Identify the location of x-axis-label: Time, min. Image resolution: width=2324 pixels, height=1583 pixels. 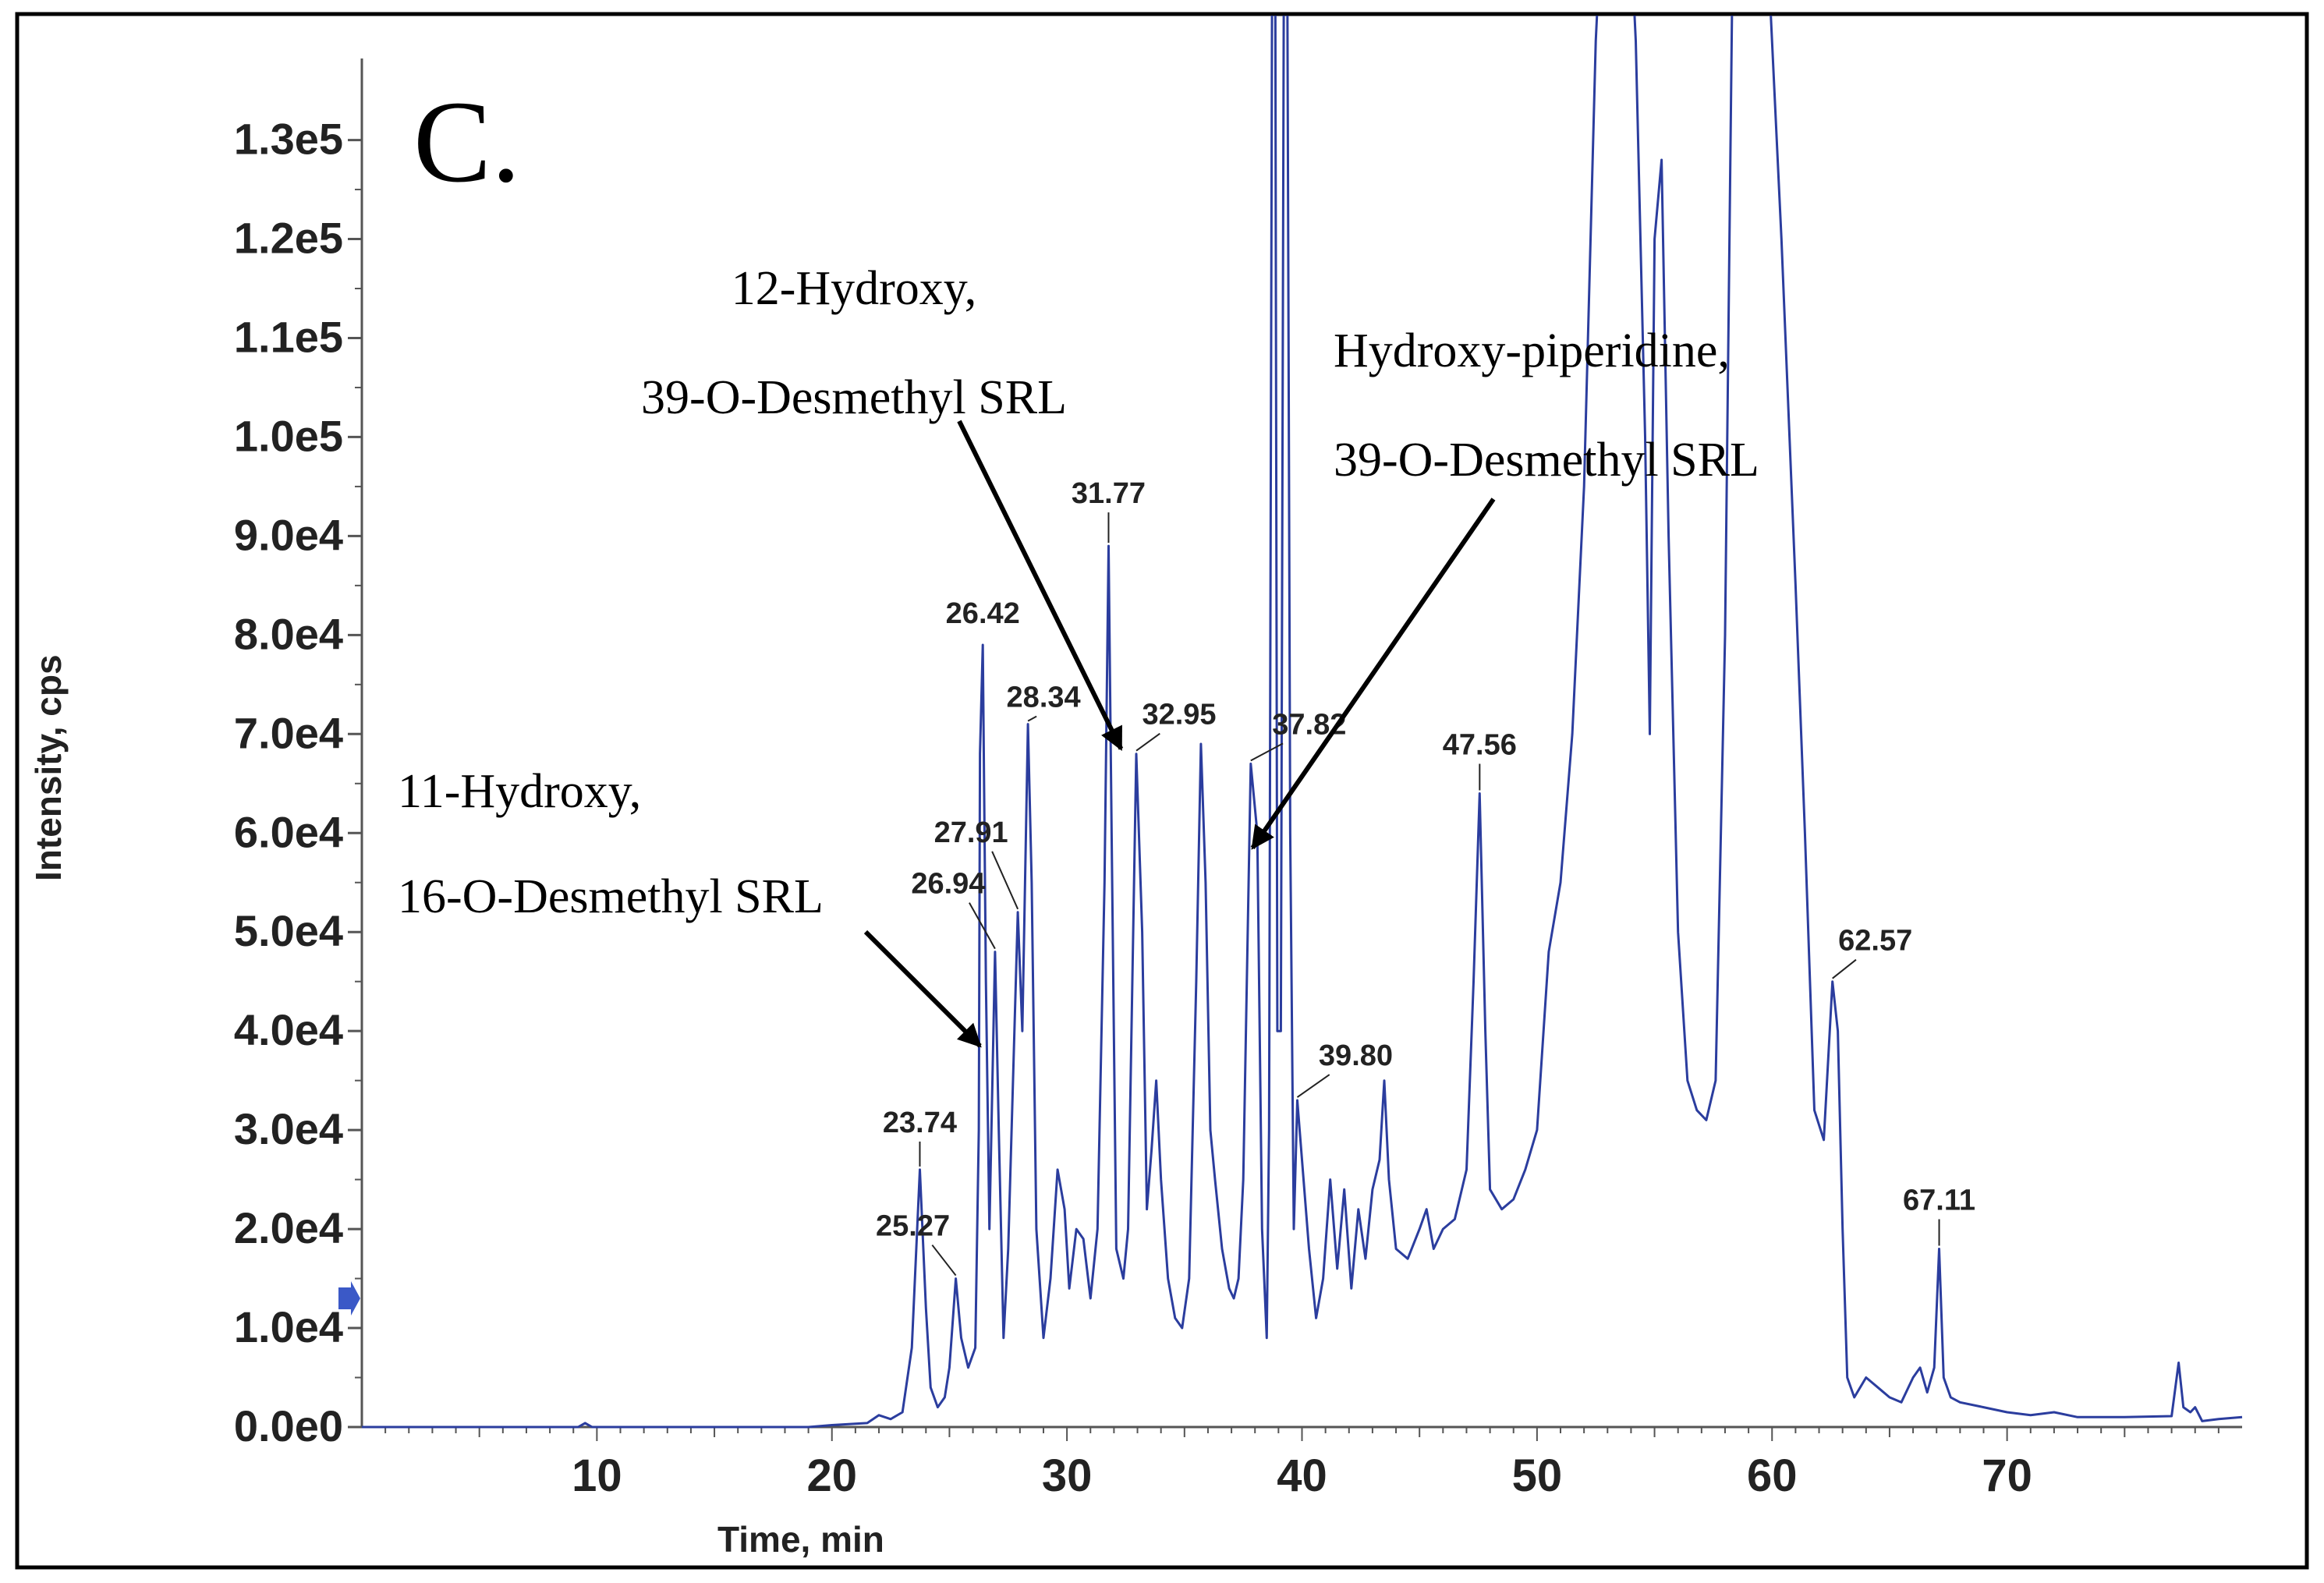
(800, 1539).